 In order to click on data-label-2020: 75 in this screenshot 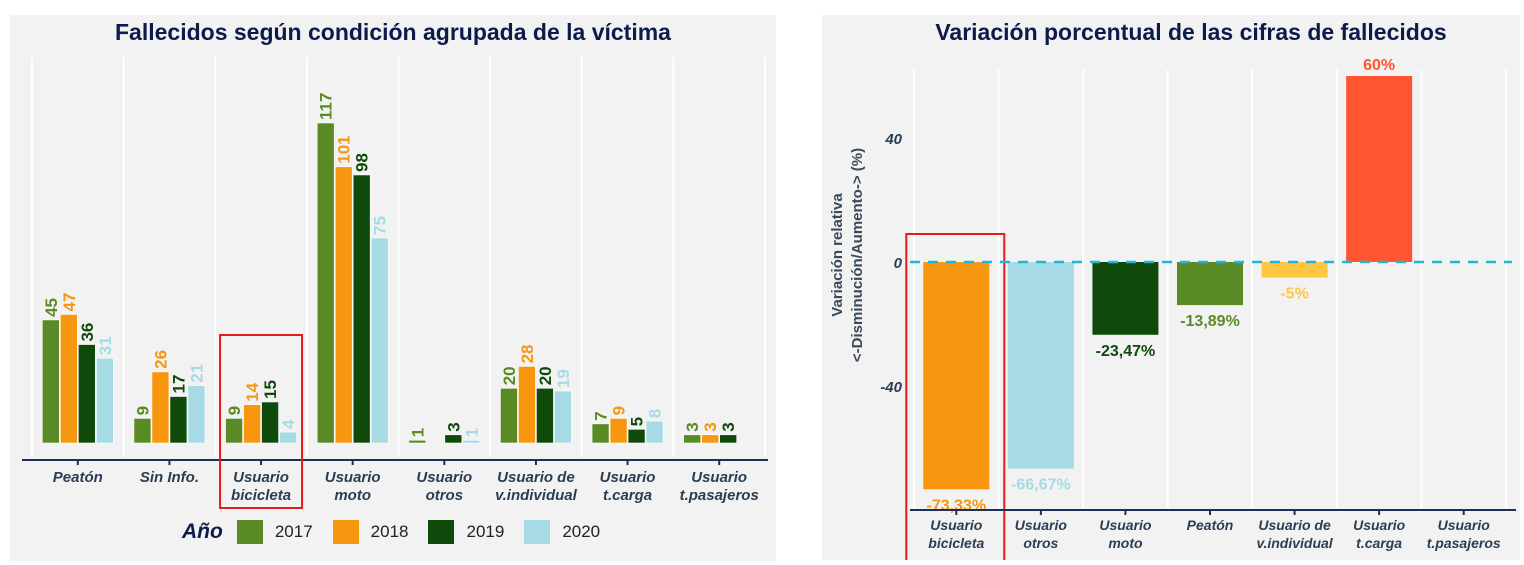, I will do `click(380, 225)`.